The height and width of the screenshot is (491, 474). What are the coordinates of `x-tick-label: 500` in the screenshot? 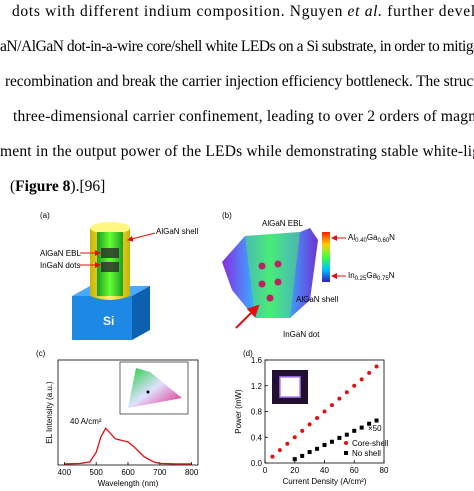 It's located at (97, 472).